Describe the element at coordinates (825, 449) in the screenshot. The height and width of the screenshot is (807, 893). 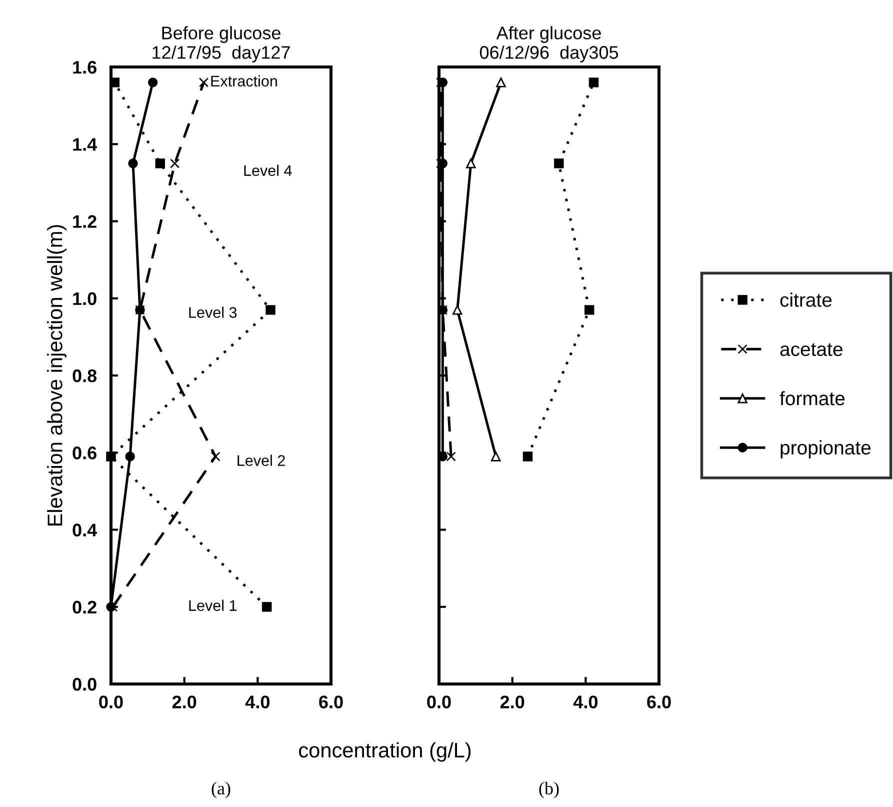
I see `legend-label: propionate` at that location.